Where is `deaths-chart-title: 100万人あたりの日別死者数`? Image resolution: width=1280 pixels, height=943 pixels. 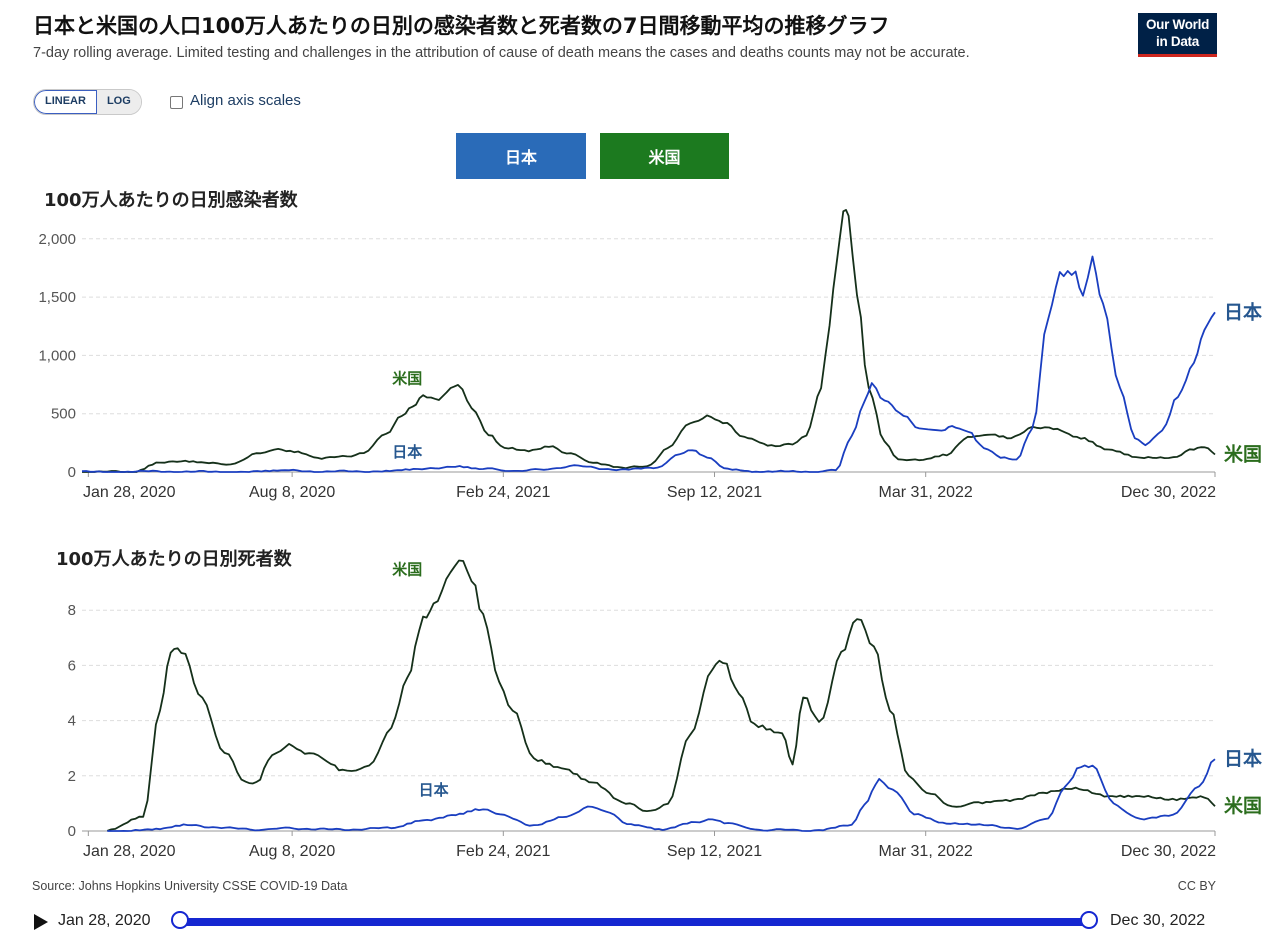 deaths-chart-title: 100万人あたりの日別死者数 is located at coordinates (174, 559).